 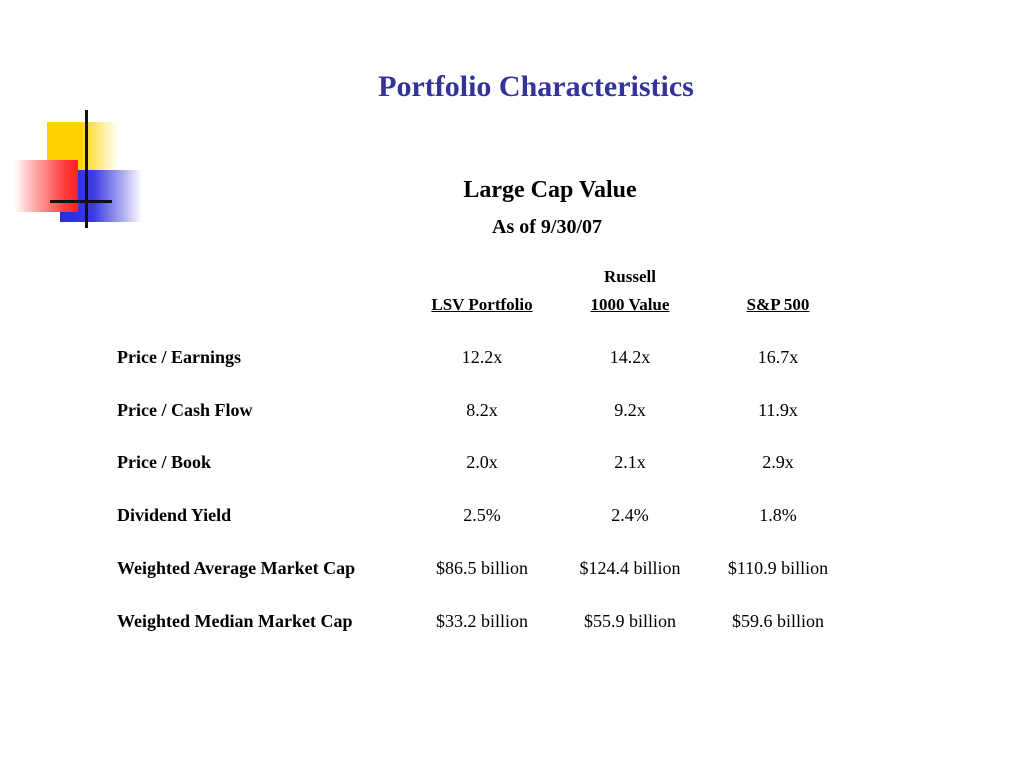 I want to click on column-header-lsv: LSV Portfolio, so click(x=482, y=304).